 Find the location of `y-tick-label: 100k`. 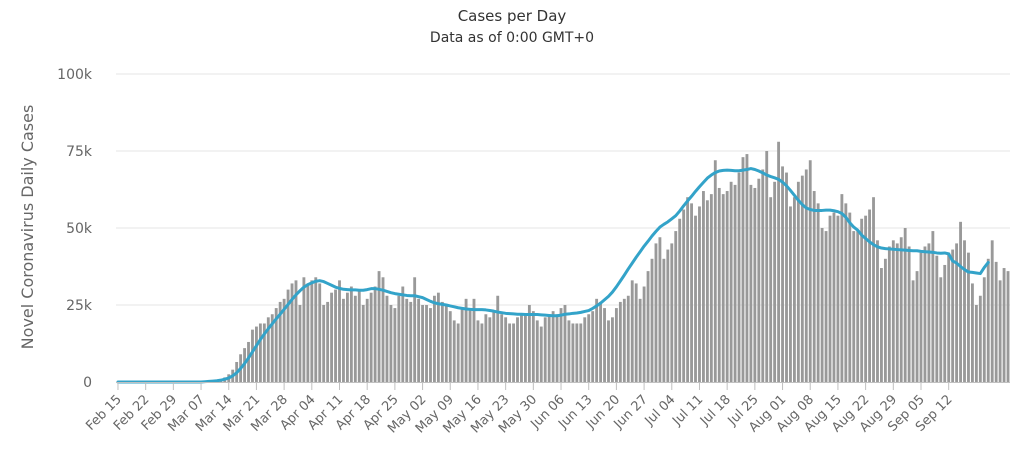

y-tick-label: 100k is located at coordinates (75, 75).